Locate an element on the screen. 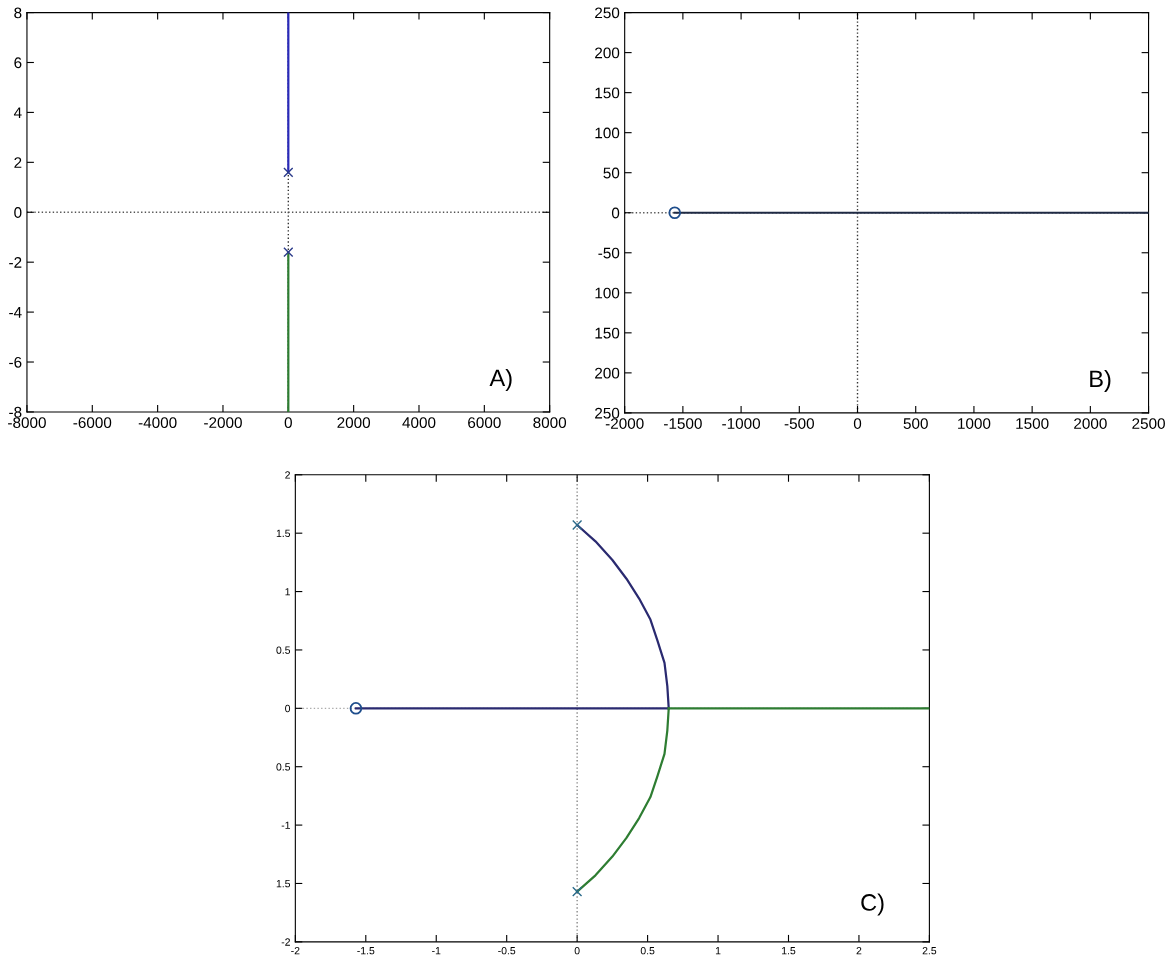 The image size is (1172, 967). x-tick-label: -1.5 is located at coordinates (366, 951).